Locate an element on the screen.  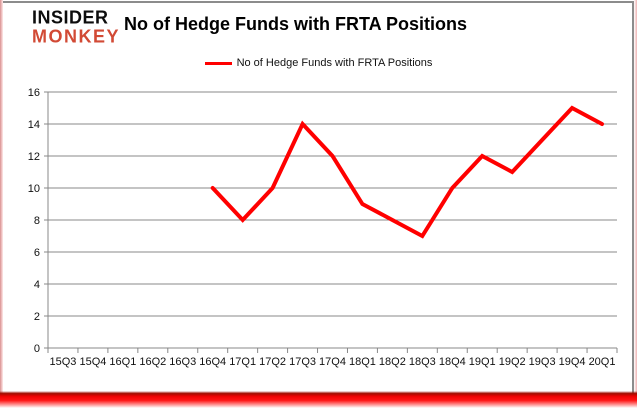
x-tick-label: 18Q1 is located at coordinates (362, 362).